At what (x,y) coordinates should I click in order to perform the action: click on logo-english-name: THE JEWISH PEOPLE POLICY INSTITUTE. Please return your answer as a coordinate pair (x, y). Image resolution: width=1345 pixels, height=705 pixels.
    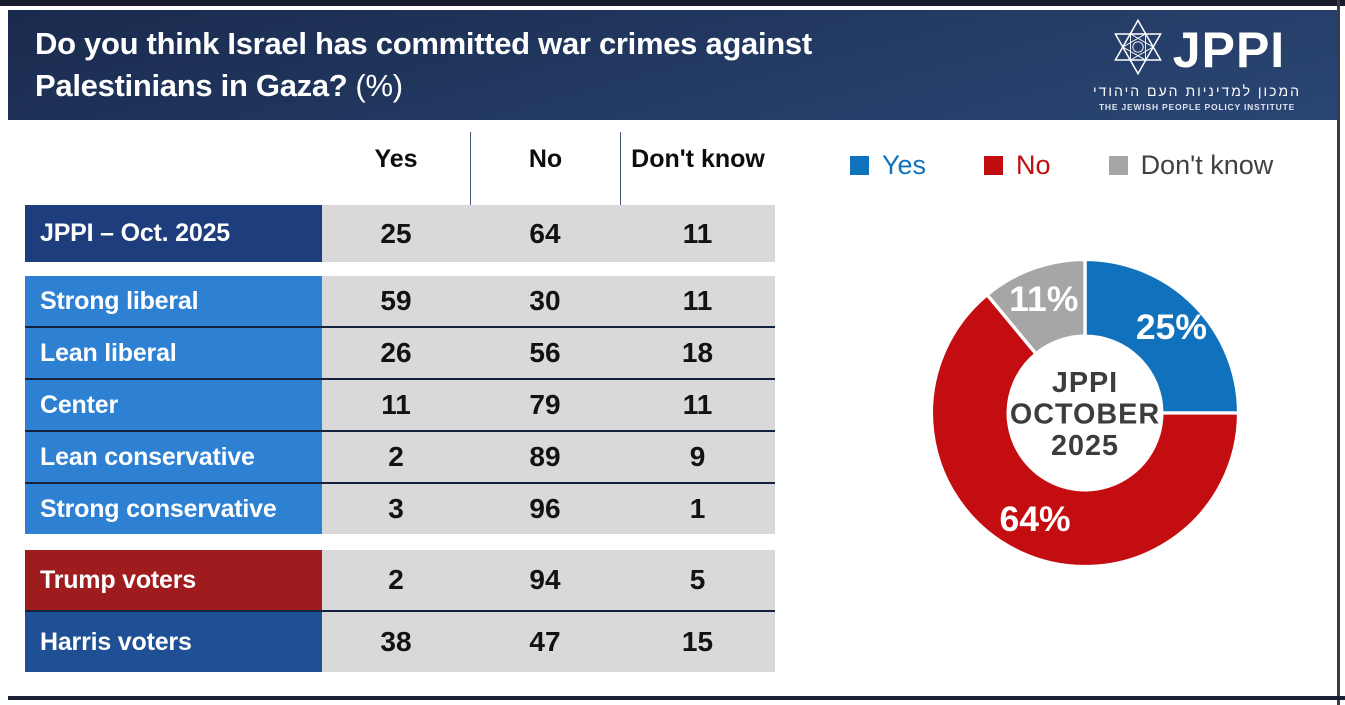
    Looking at the image, I should click on (1197, 107).